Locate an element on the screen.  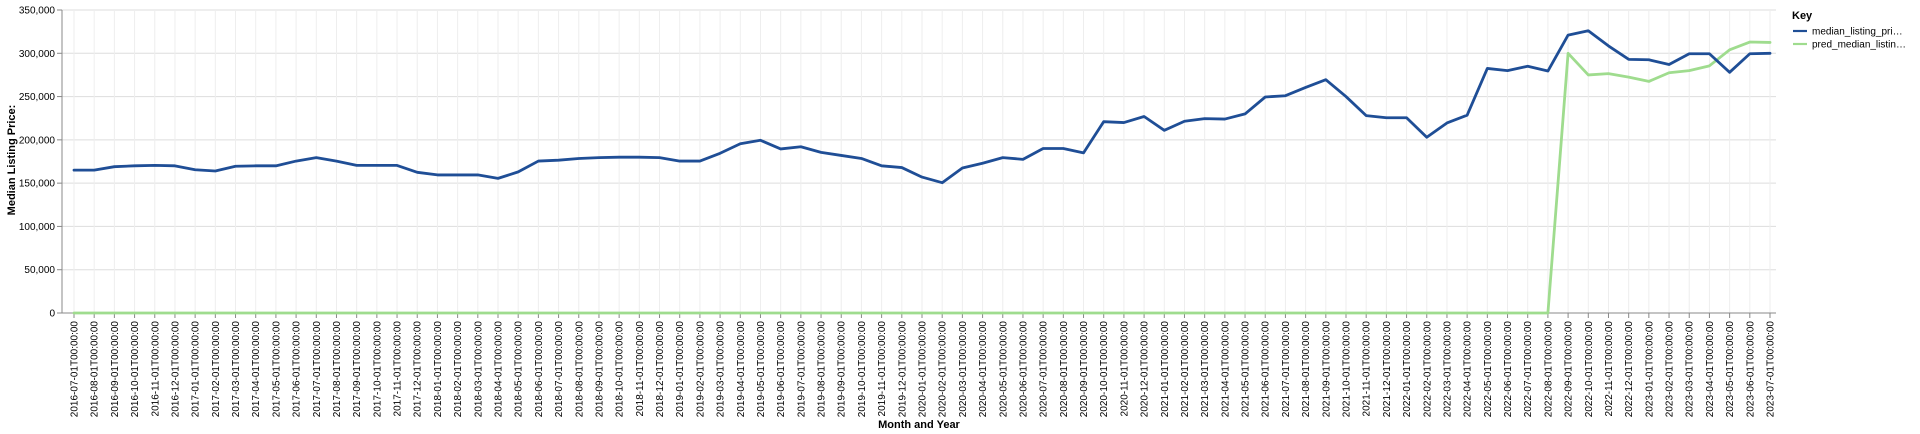
x-tick-label: 2019-02-01T00:00:00 is located at coordinates (700, 369).